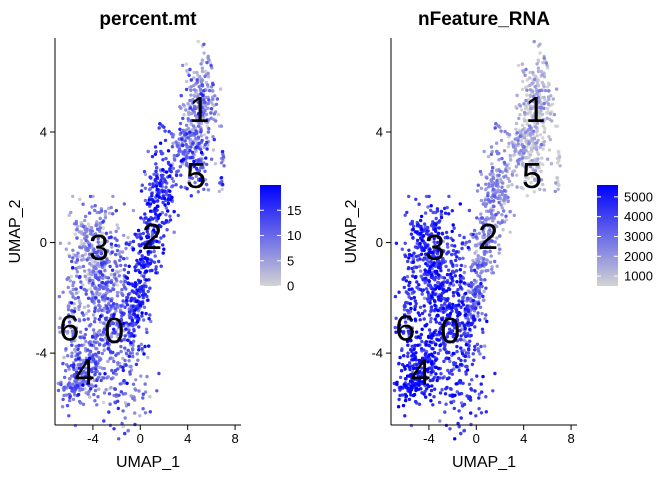  Describe the element at coordinates (638, 236) in the screenshot. I see `colorbar-tick-label: 3000` at that location.